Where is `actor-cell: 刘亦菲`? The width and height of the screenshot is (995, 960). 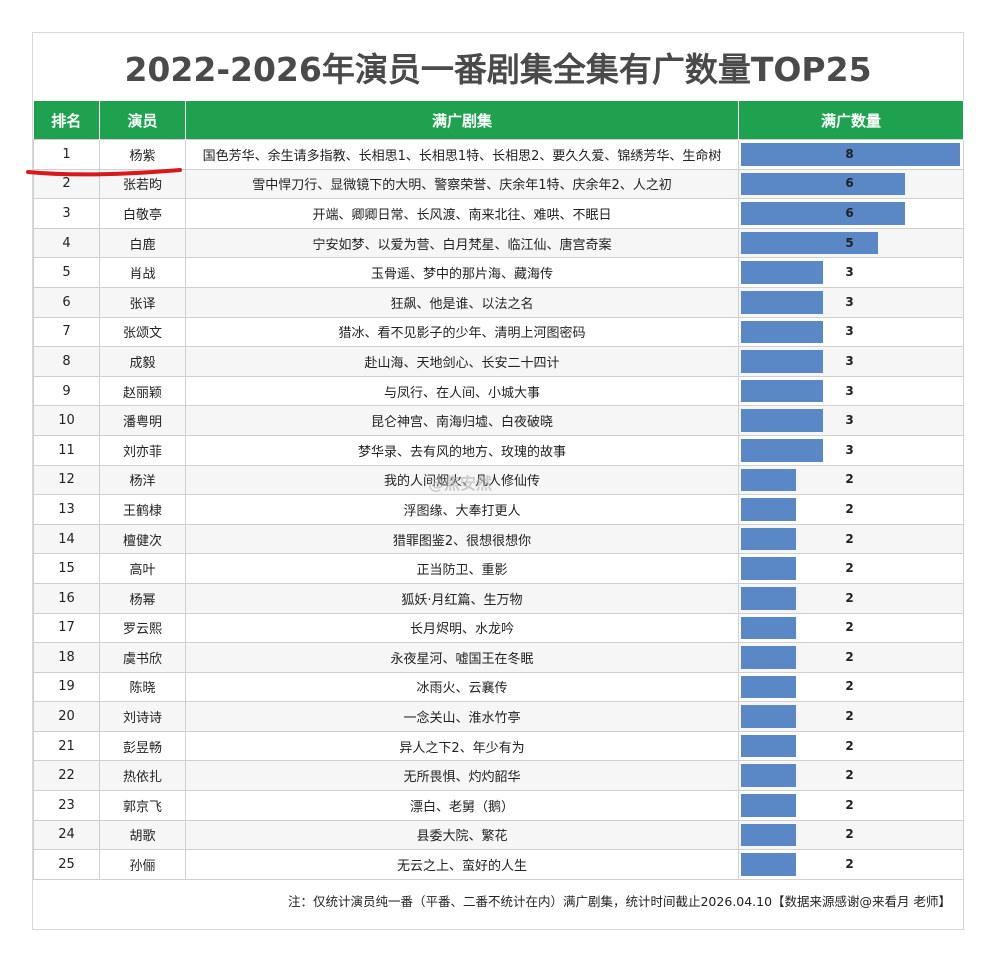
actor-cell: 刘亦菲 is located at coordinates (142, 450).